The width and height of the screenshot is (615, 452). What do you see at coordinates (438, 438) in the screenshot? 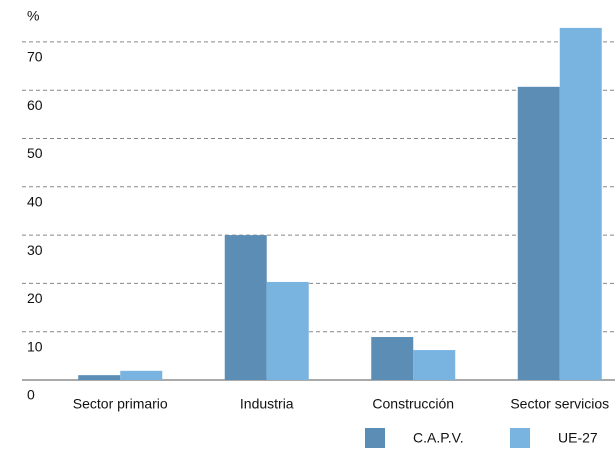
I see `legend-label: C.A.P.V.` at bounding box center [438, 438].